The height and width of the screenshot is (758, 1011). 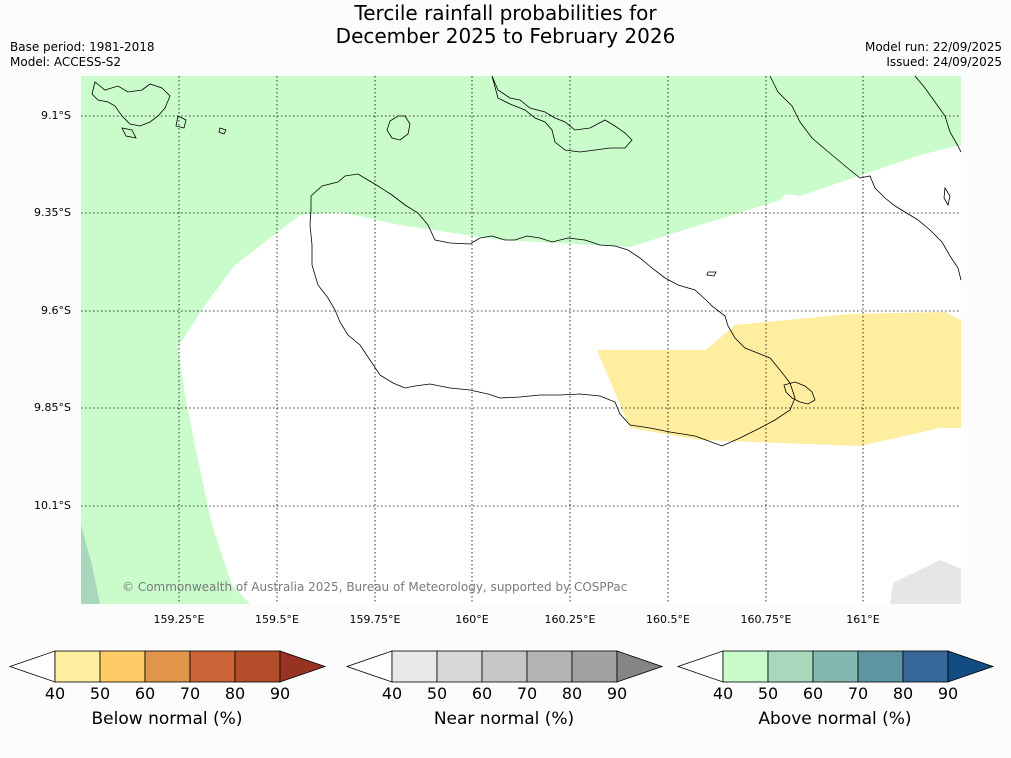 I want to click on model-run: Model run: 22/09/2025, so click(x=933, y=47).